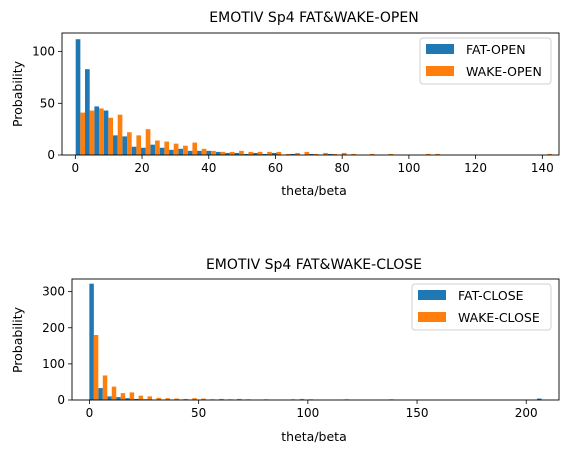 This screenshot has width=571, height=453. Describe the element at coordinates (279, 153) in the screenshot. I see `bar-open-s1-b21` at that location.